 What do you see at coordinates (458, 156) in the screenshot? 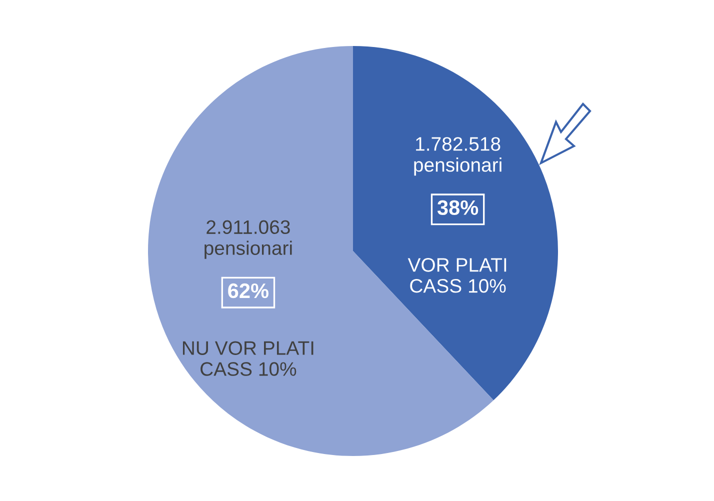
I see `data-label: 1.782.518 pensionari` at bounding box center [458, 156].